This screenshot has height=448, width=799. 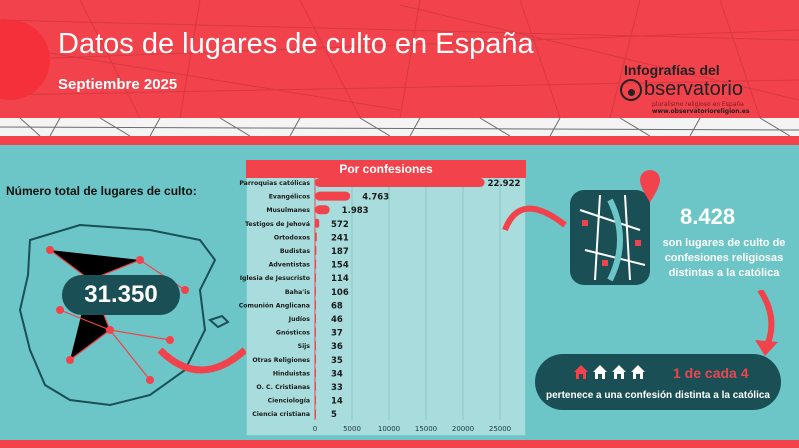 I want to click on value-label: 154, so click(x=340, y=266).